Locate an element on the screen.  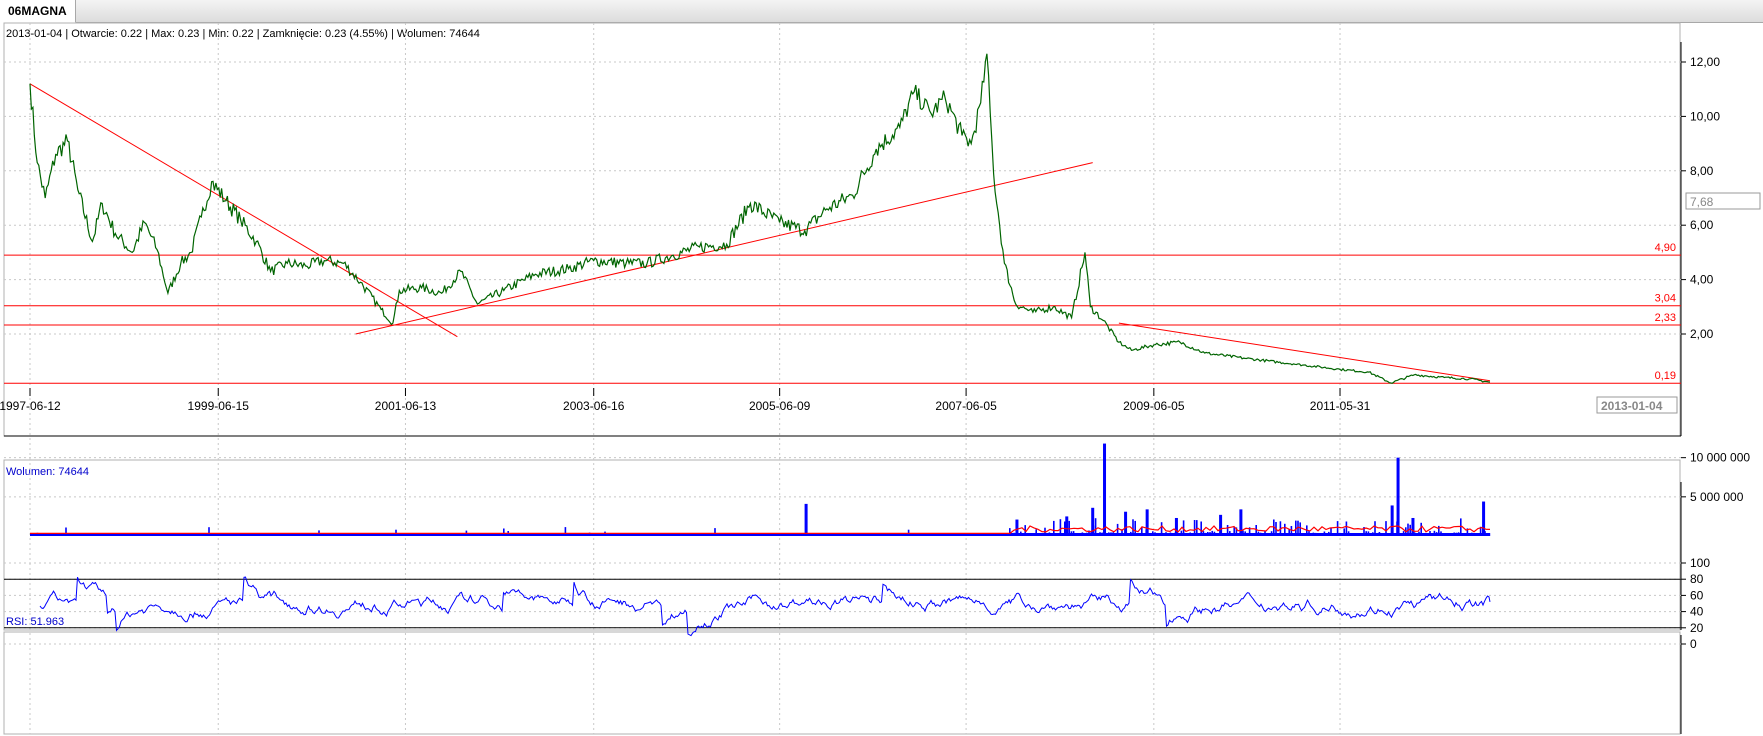
y-tick-label: 10,00 is located at coordinates (1705, 116).